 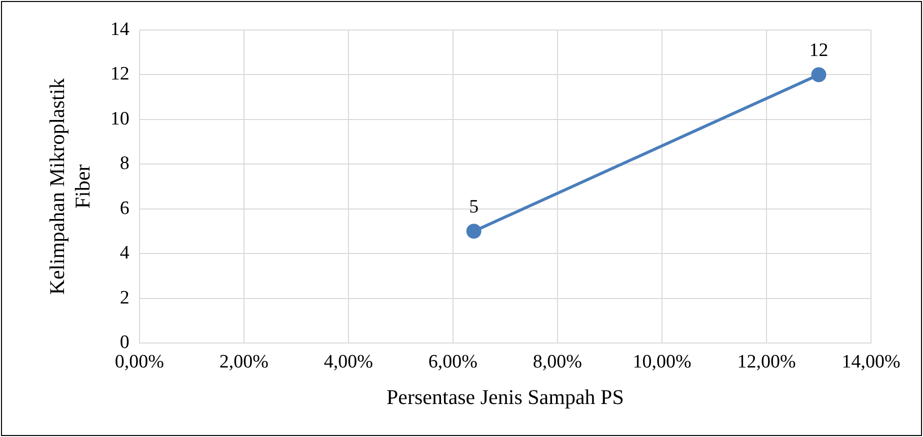 I want to click on x-tick-label: 2,00%, so click(x=244, y=361).